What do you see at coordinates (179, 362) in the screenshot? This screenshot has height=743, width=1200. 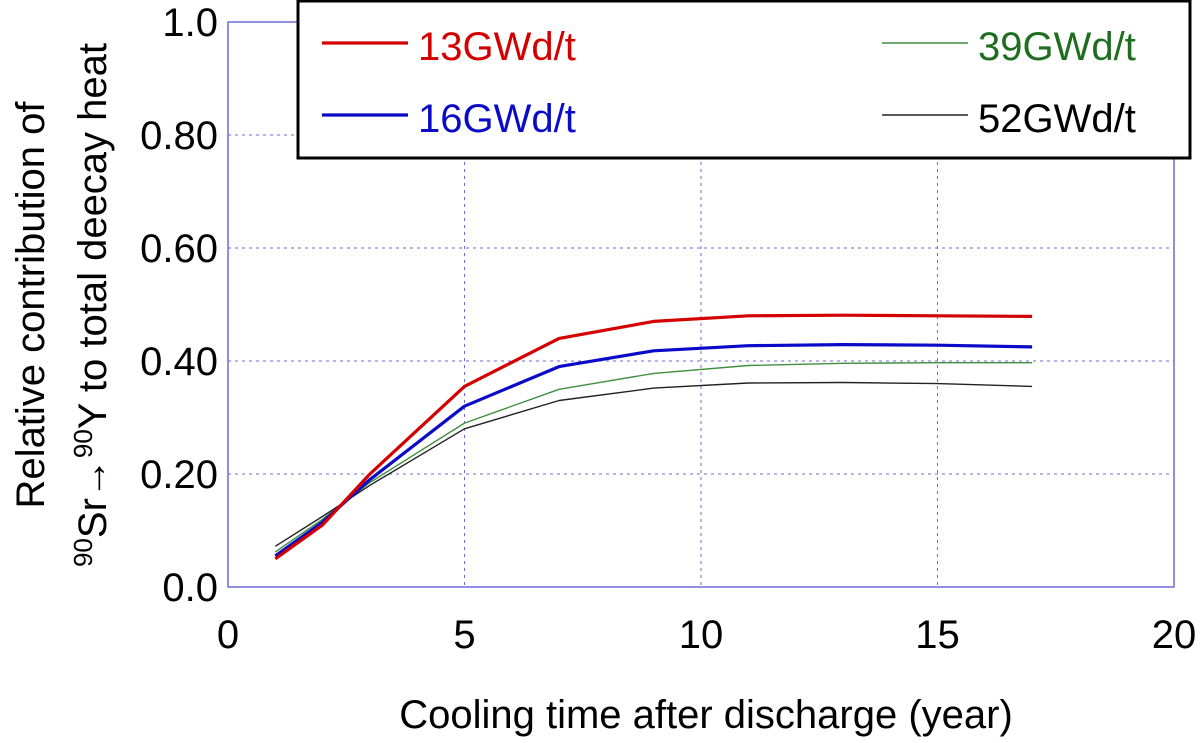 I see `y-tick-label-2: 0.40` at bounding box center [179, 362].